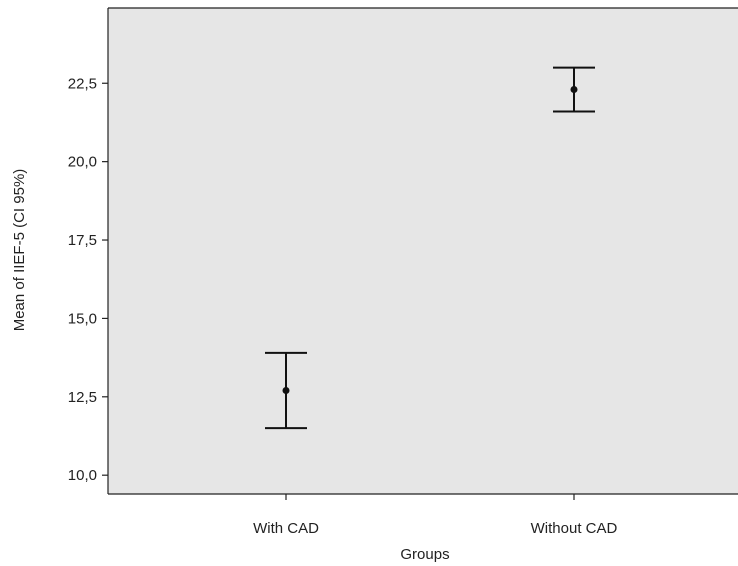 The height and width of the screenshot is (566, 738). I want to click on x-axis-ticks: With CAD Without CAD, so click(435, 515).